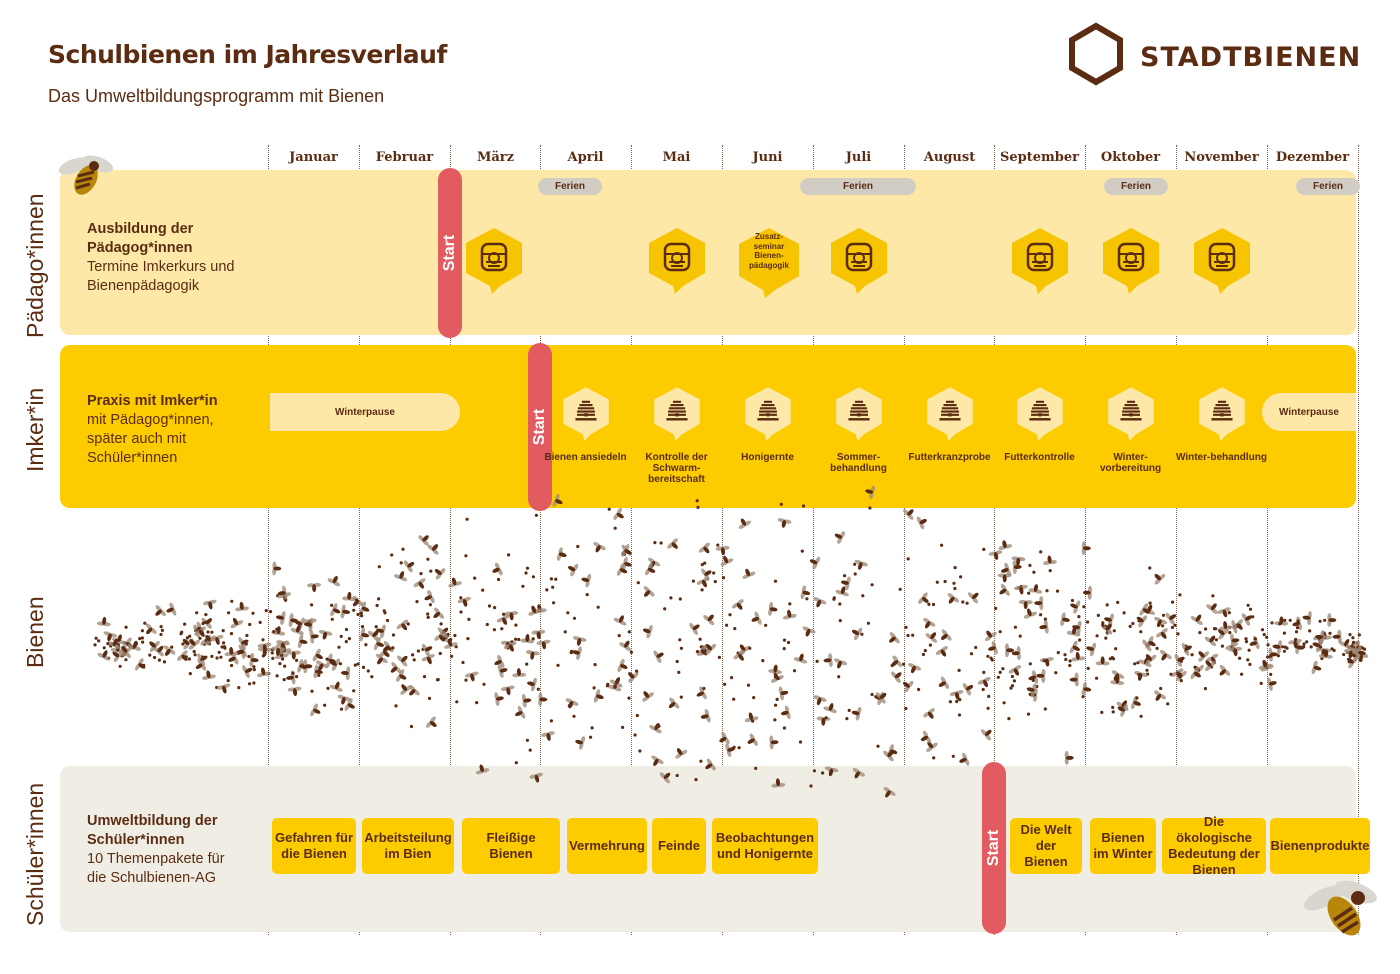  What do you see at coordinates (1039, 157) in the screenshot?
I see `month-9: September` at bounding box center [1039, 157].